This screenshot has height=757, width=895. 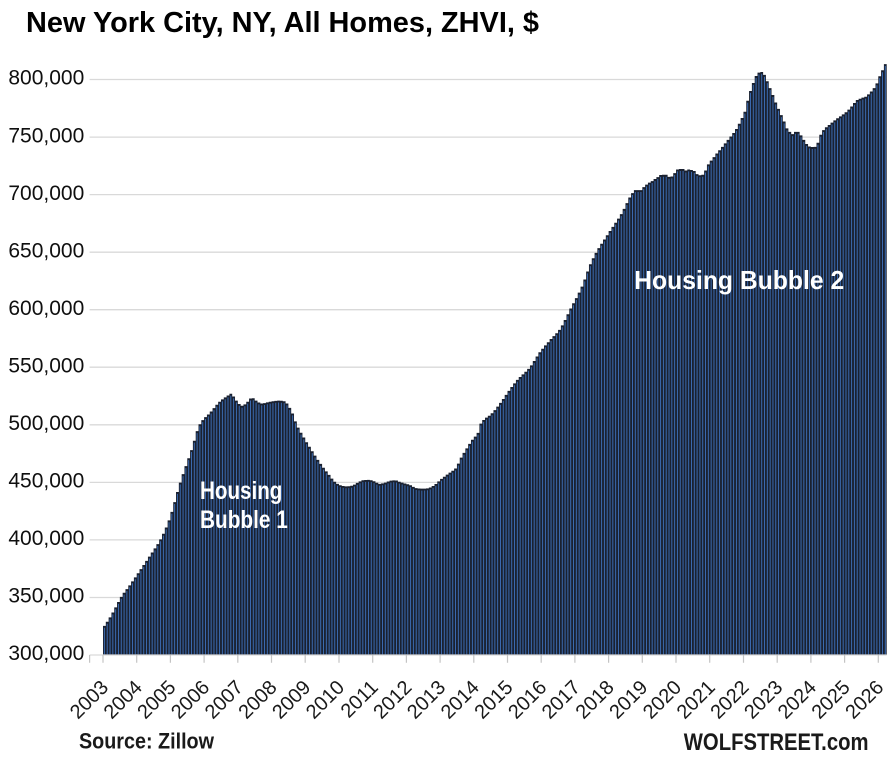 I want to click on svg-text: 500,000, so click(x=46, y=423).